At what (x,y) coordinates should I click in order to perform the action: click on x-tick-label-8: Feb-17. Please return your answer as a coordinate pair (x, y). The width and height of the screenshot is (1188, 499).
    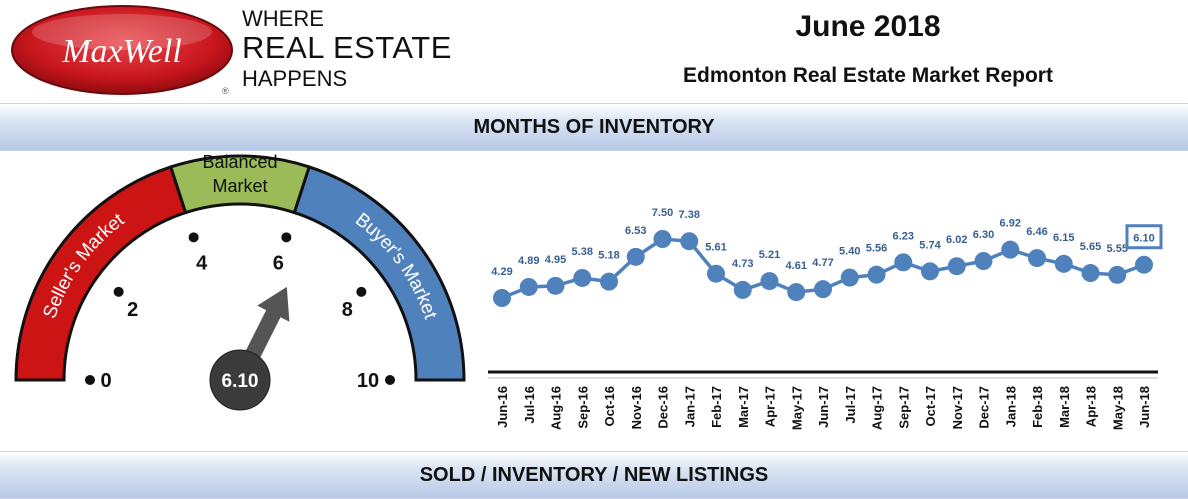
    Looking at the image, I should click on (716, 407).